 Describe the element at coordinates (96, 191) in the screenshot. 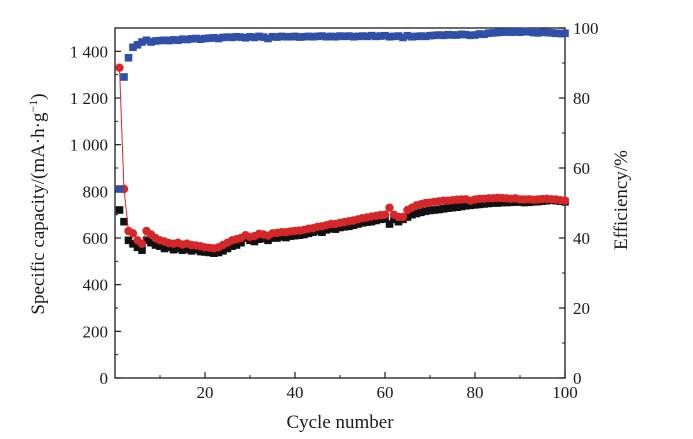

I see `y-tick-label: 800` at that location.